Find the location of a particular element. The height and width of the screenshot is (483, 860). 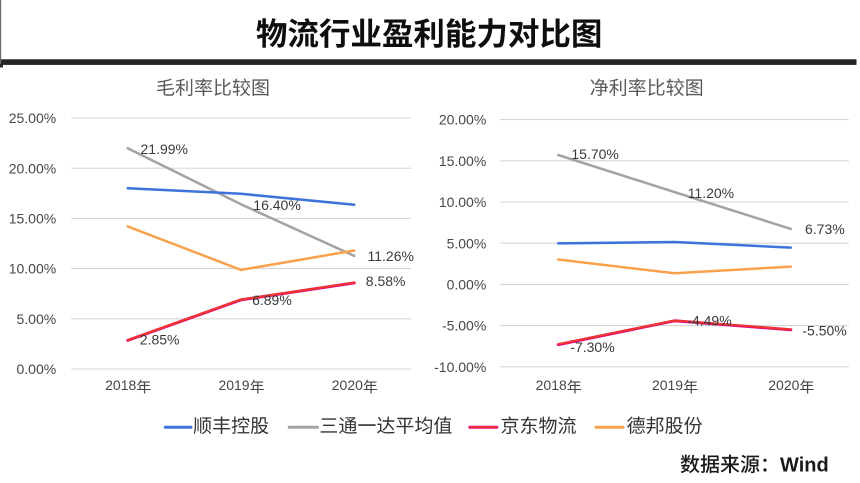

svg-text: 6.73% is located at coordinates (825, 229).